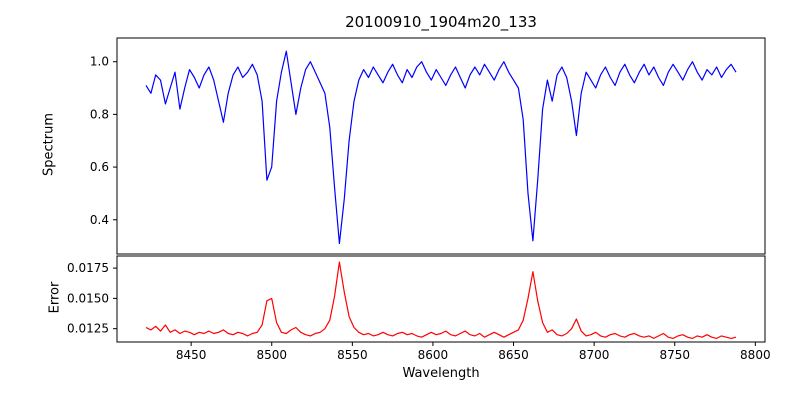 The image size is (800, 400). I want to click on x-tick-label: 8800, so click(755, 355).